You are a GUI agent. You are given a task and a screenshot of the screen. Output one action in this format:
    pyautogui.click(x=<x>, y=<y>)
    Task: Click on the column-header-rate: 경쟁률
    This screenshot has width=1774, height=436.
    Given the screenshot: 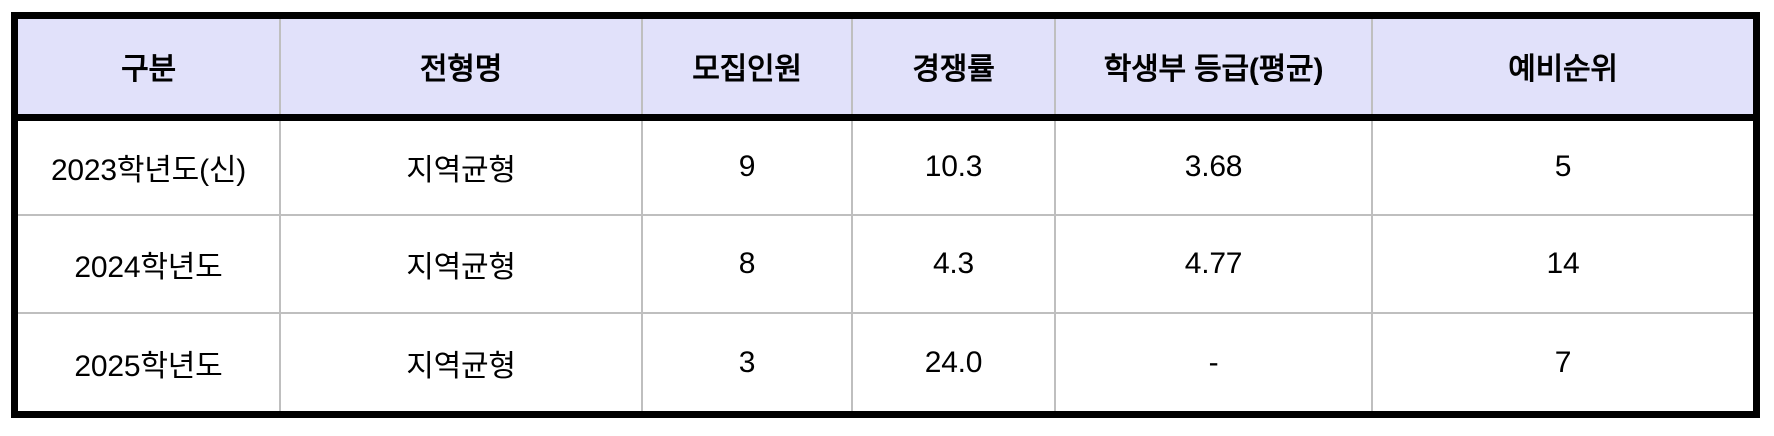 What is the action you would take?
    pyautogui.click(x=954, y=70)
    